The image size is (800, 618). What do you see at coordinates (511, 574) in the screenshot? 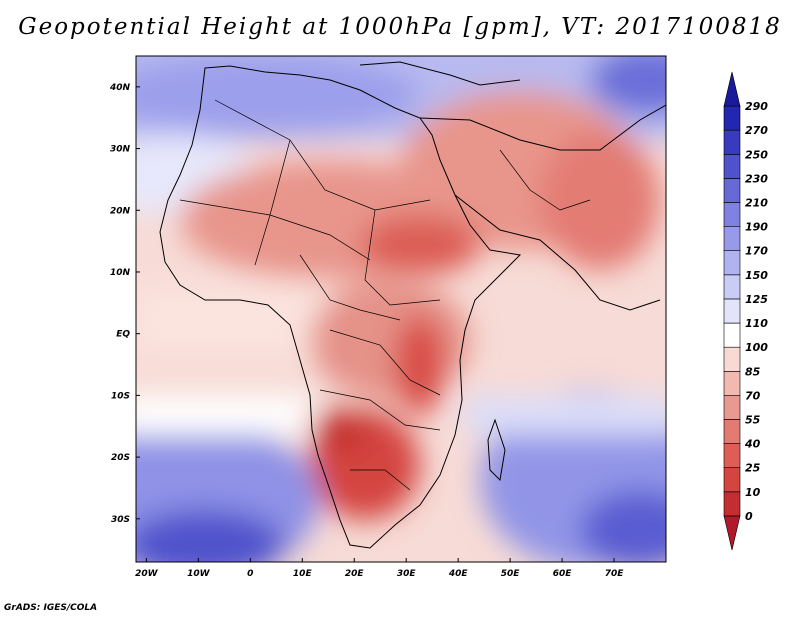
I see `lon-tick-label: 50E` at bounding box center [511, 574].